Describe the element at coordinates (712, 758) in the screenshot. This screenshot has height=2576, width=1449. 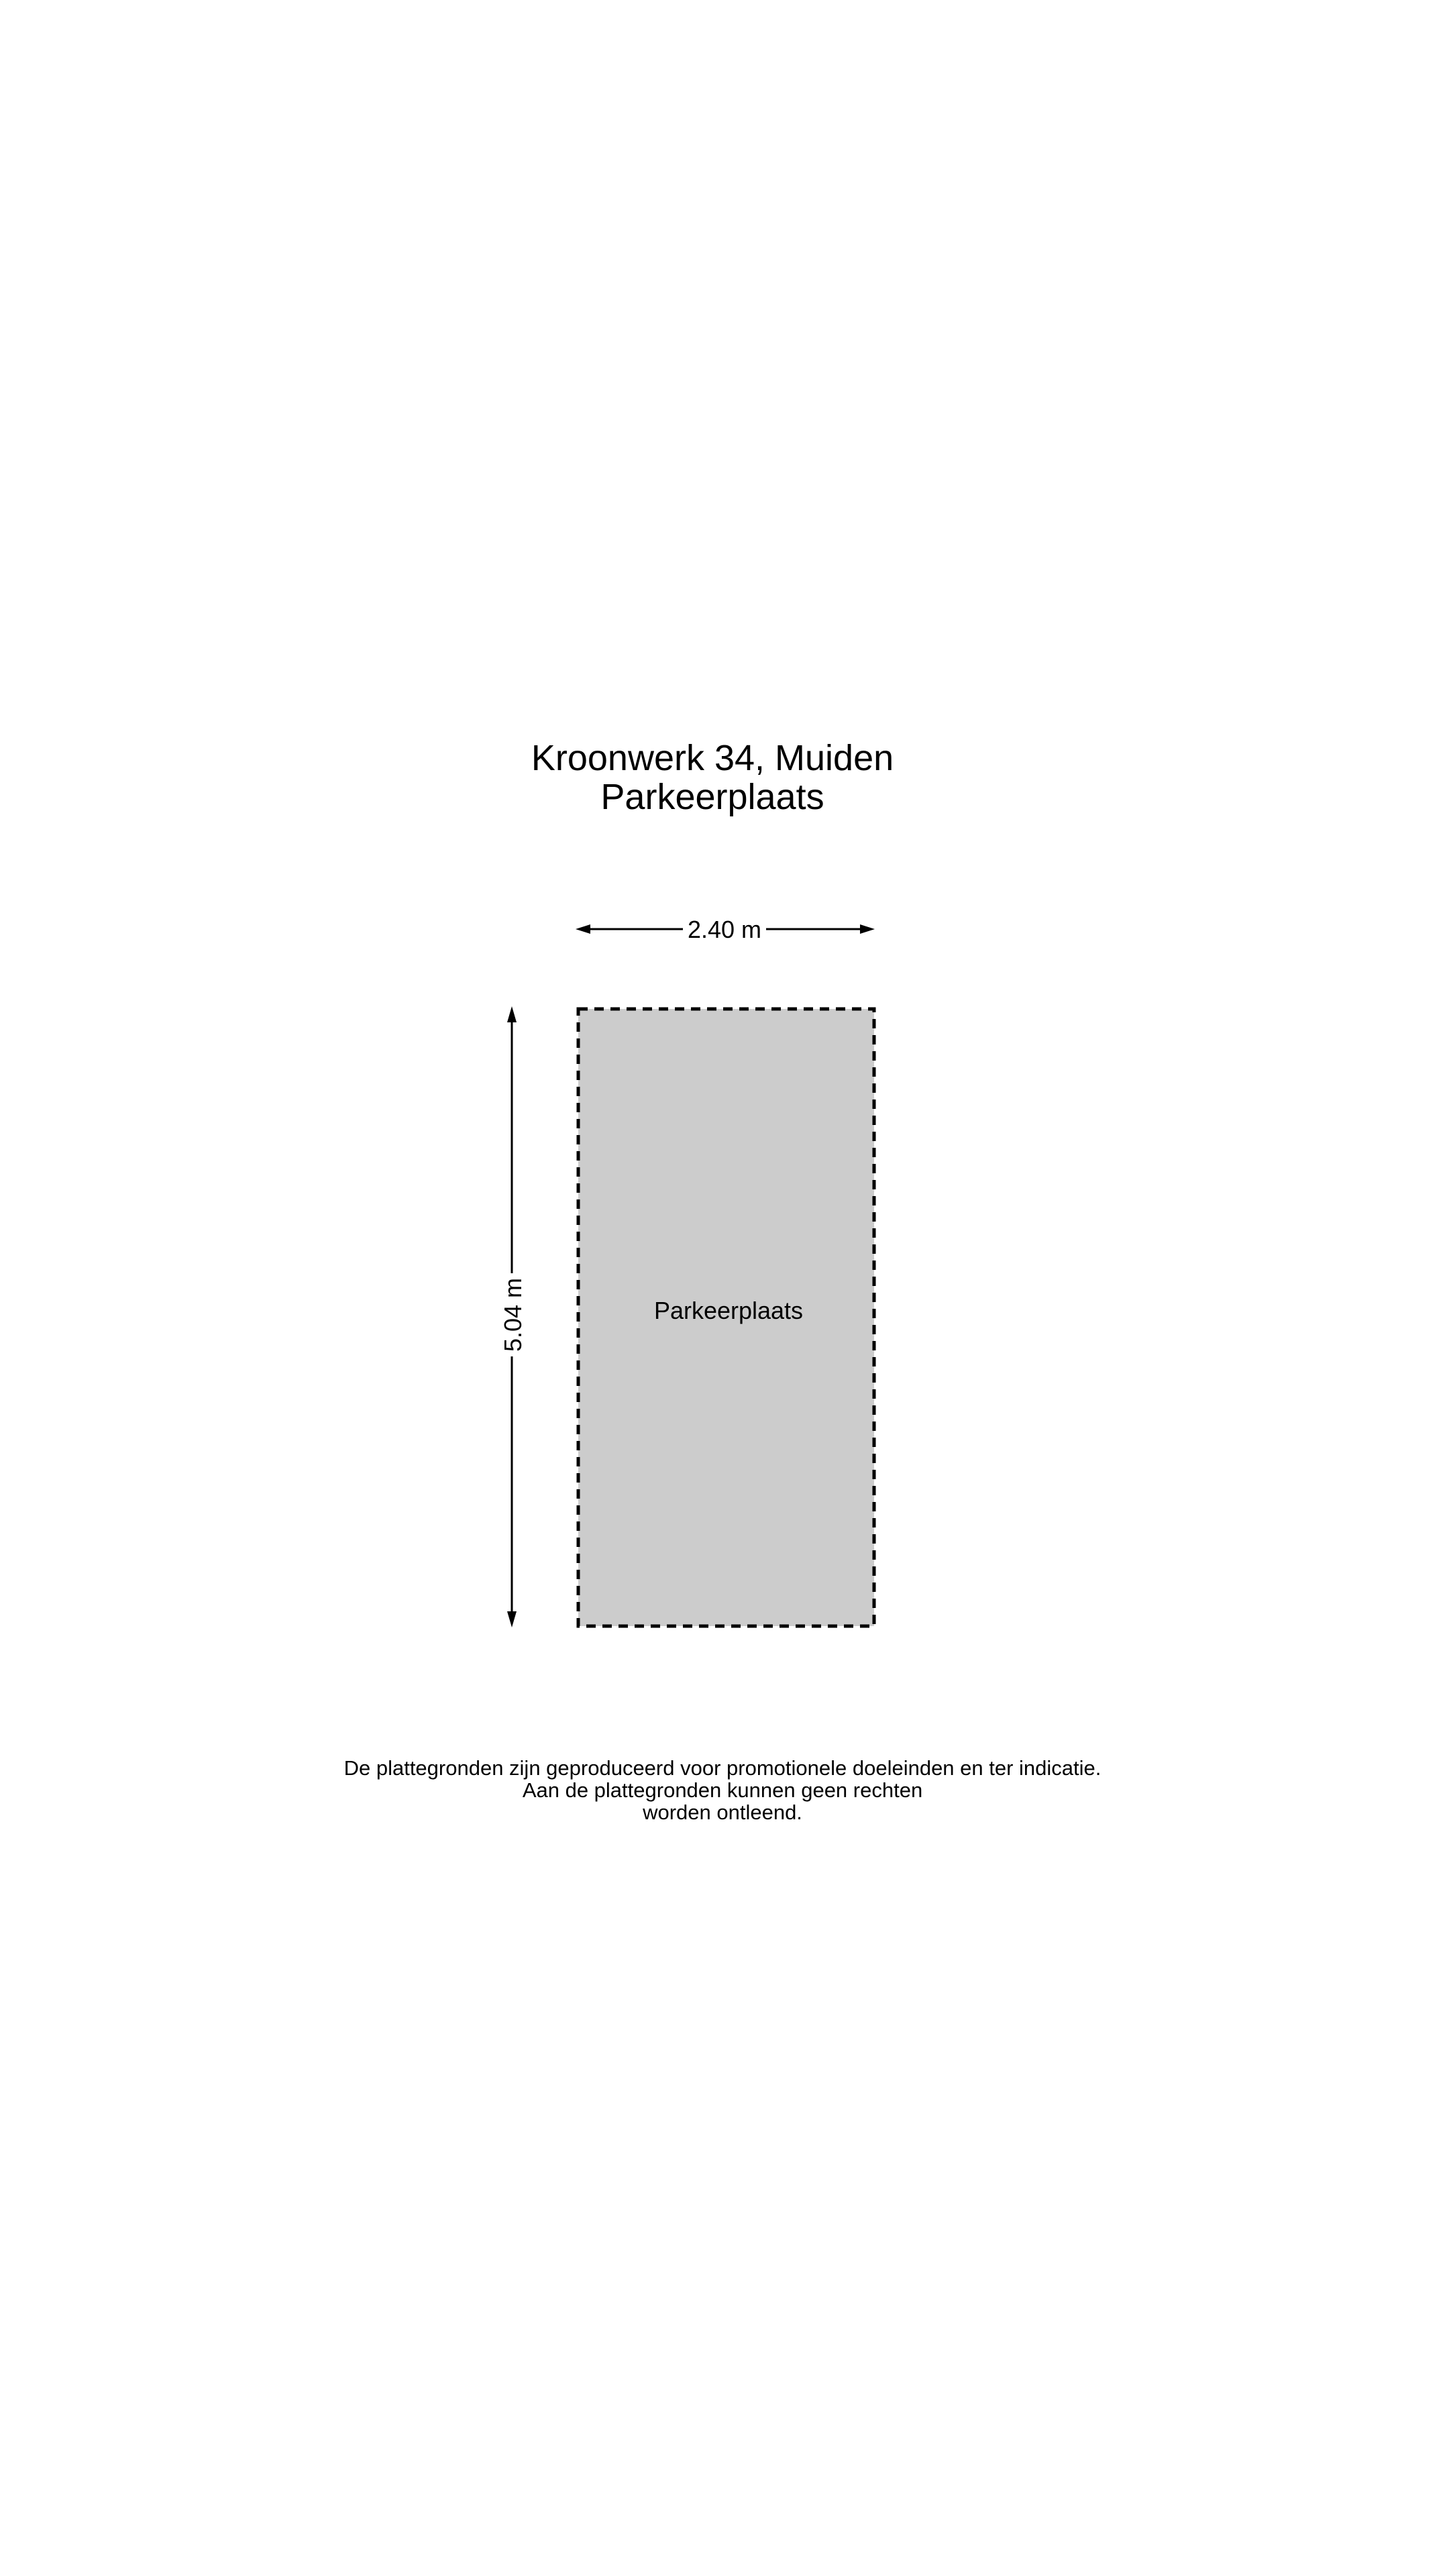
I see `address-title: Kroonwerk 34, Muiden` at that location.